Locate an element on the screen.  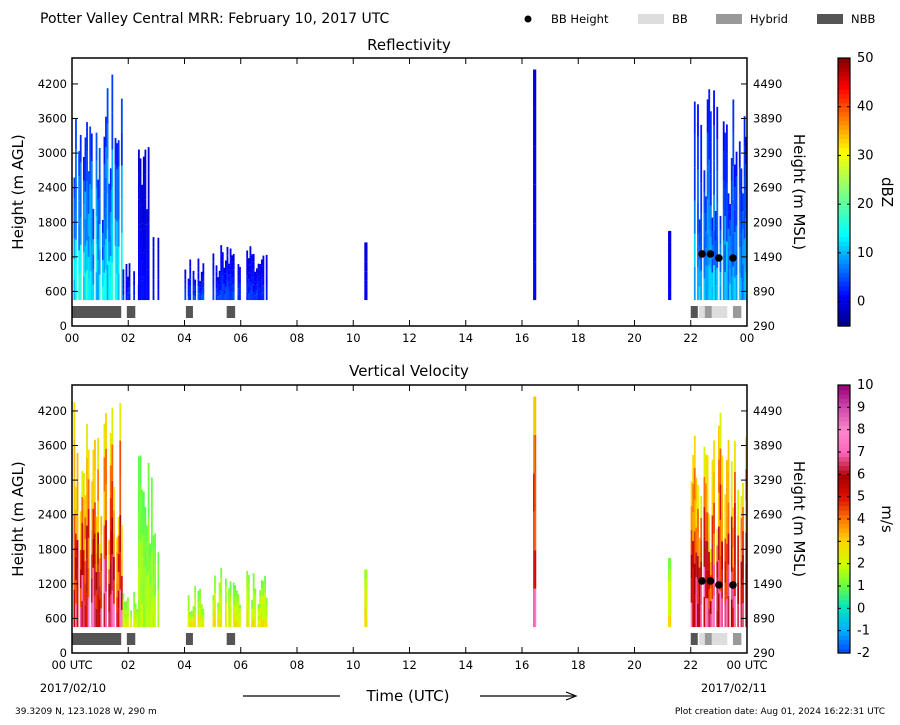
legend-item: BB is located at coordinates (663, 19).